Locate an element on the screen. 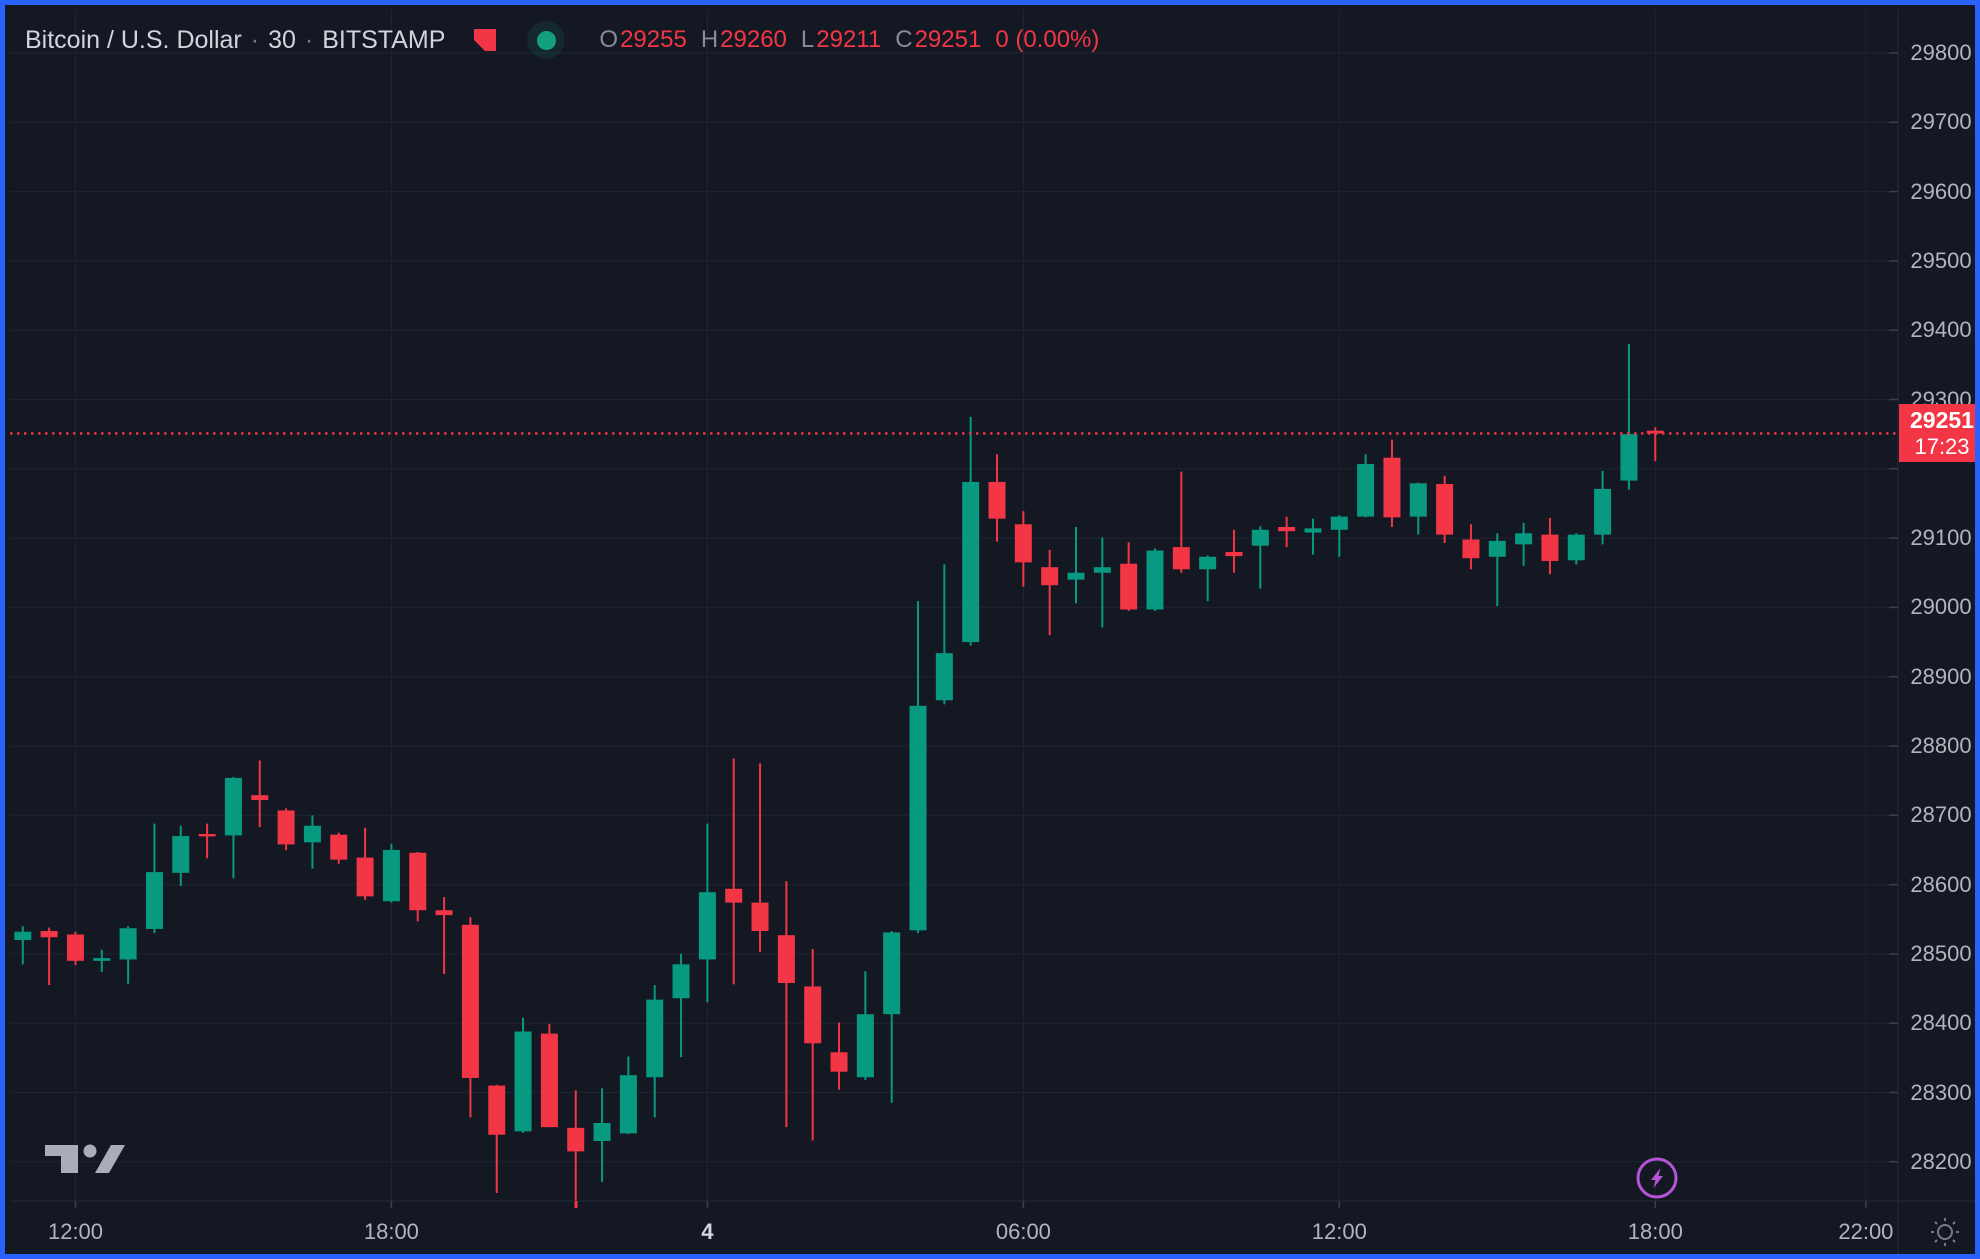 This screenshot has height=1259, width=1980. open-letter: O is located at coordinates (609, 39).